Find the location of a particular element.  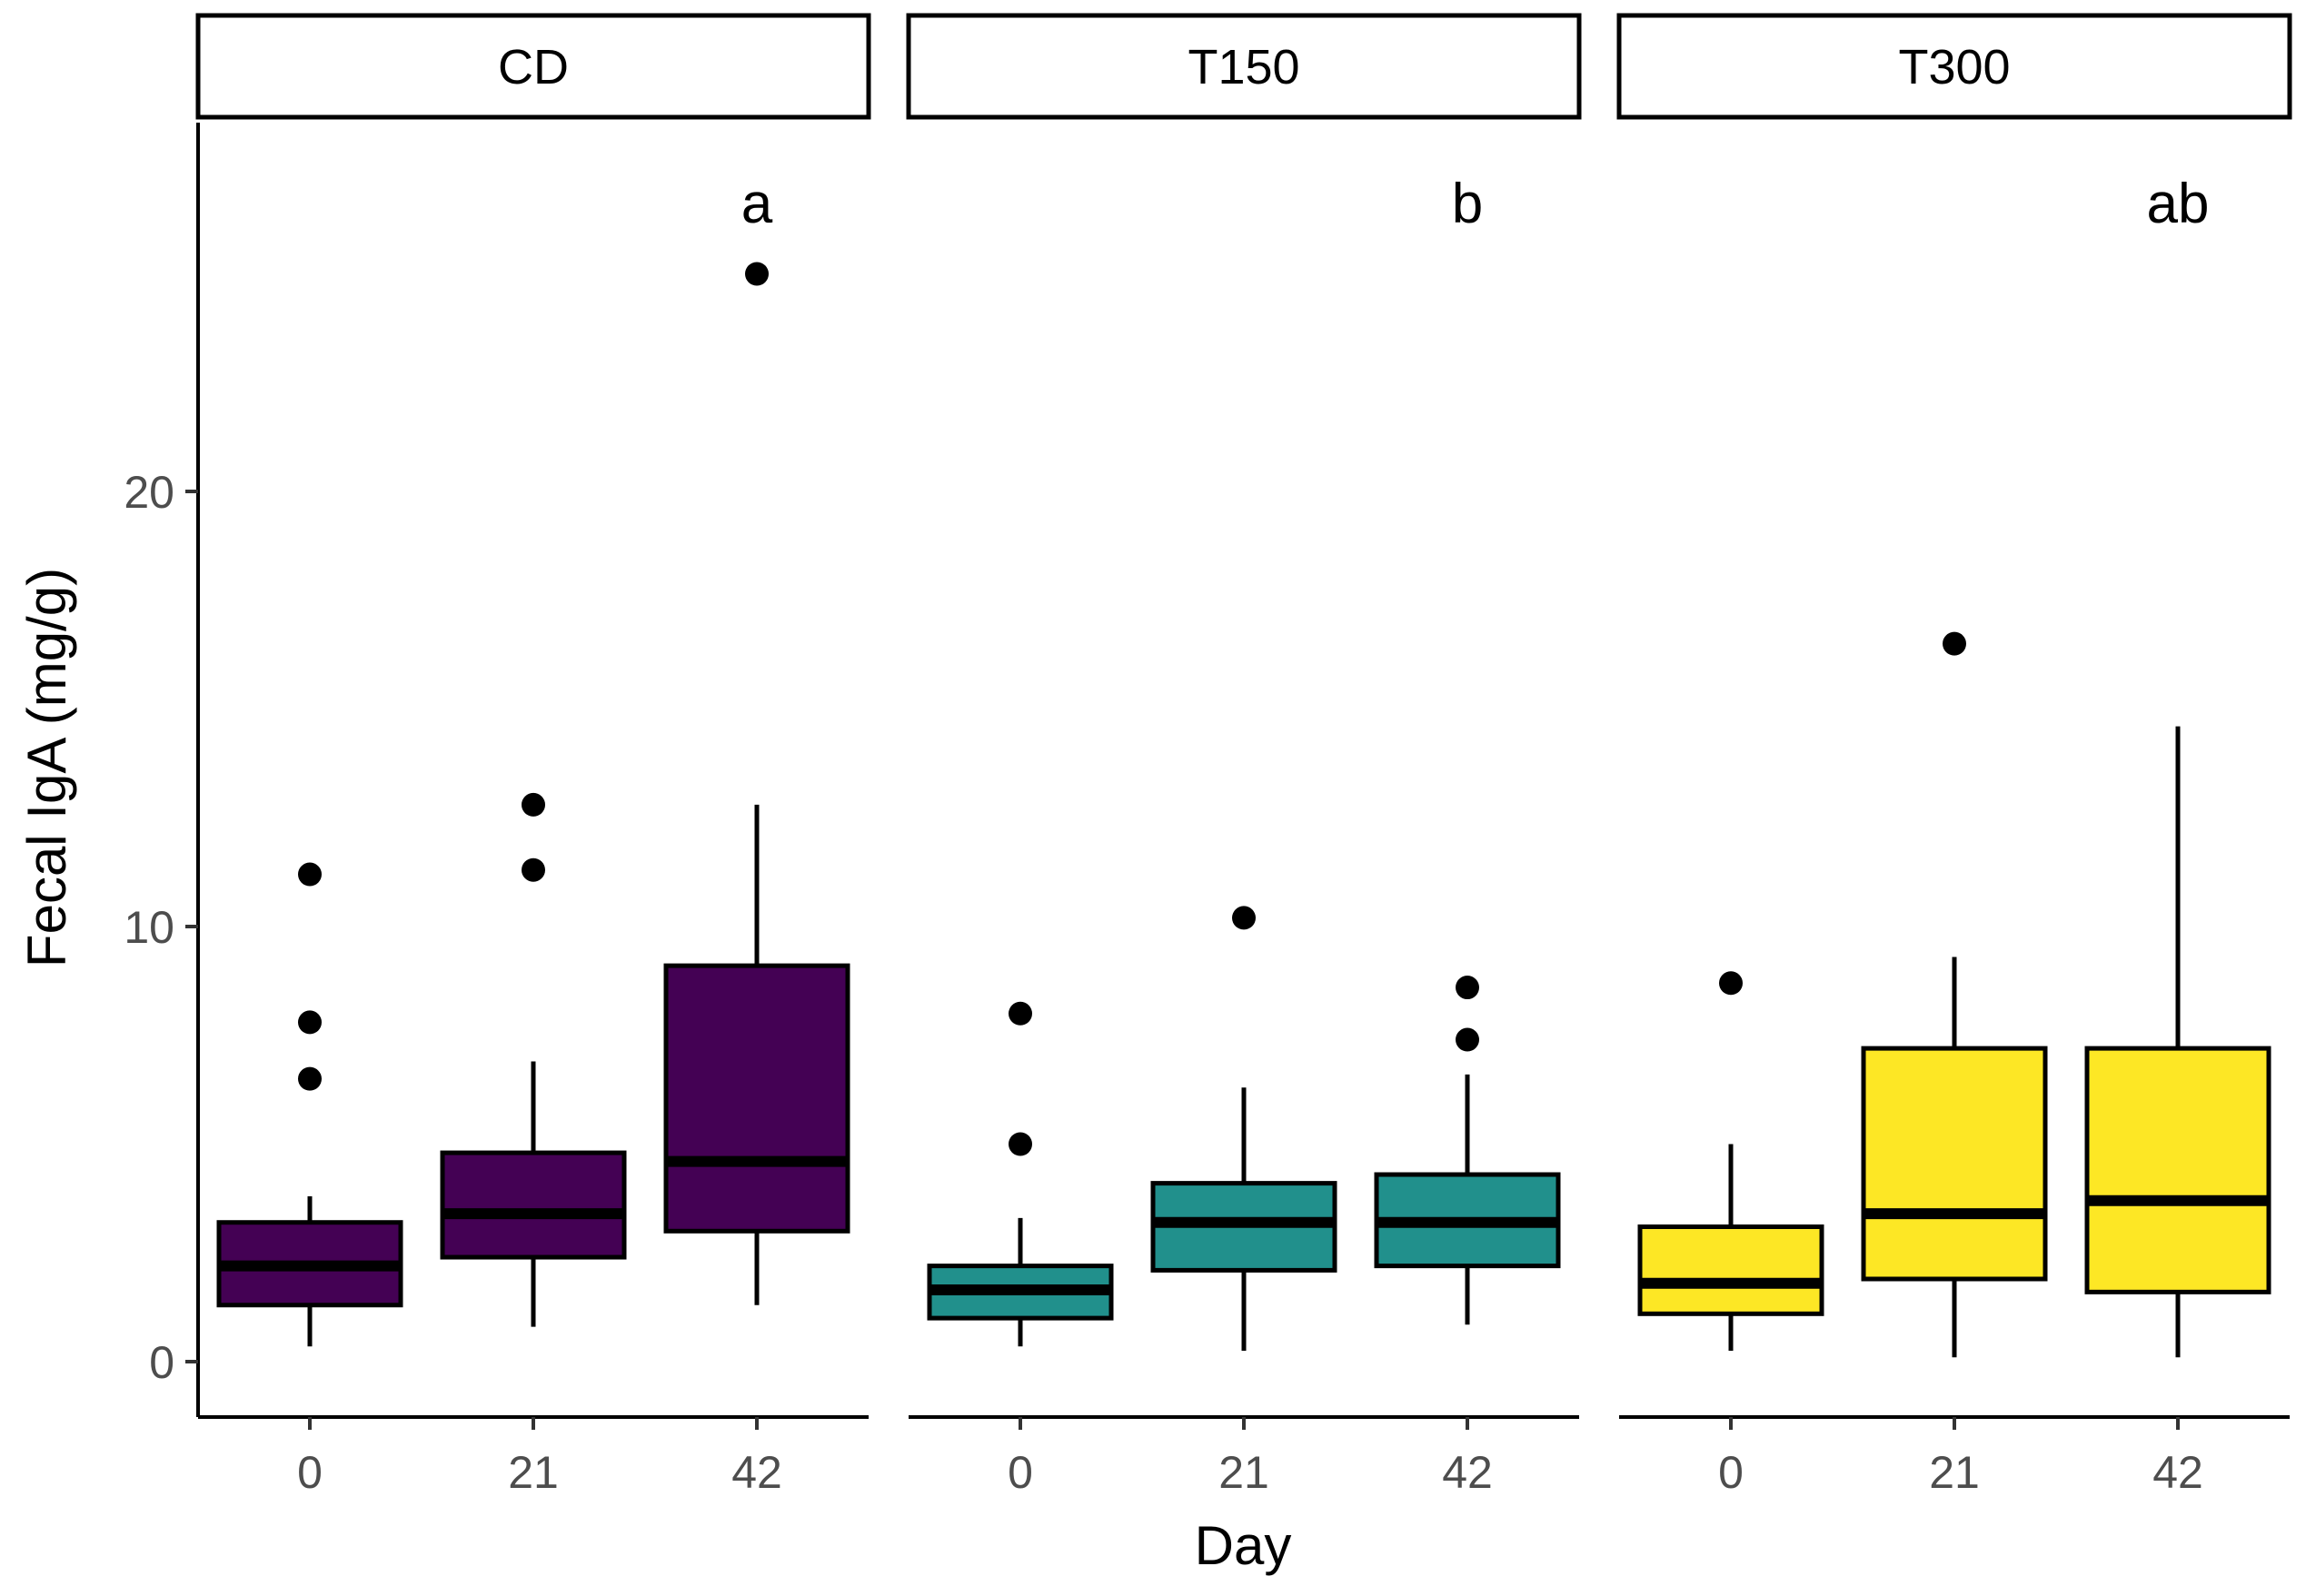

y-tick-label: 20 is located at coordinates (149, 492).